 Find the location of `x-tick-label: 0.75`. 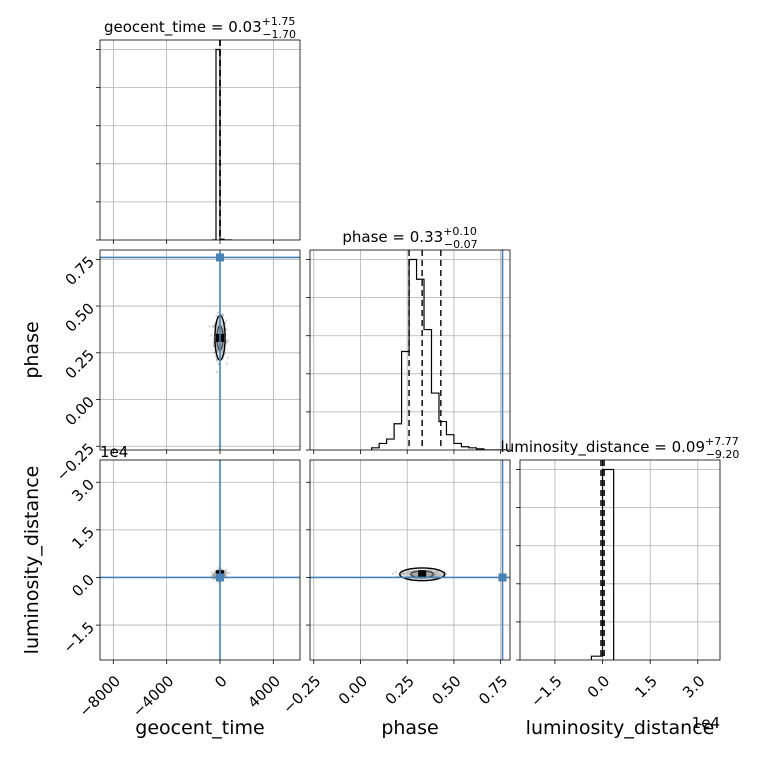

x-tick-label: 0.75 is located at coordinates (493, 690).